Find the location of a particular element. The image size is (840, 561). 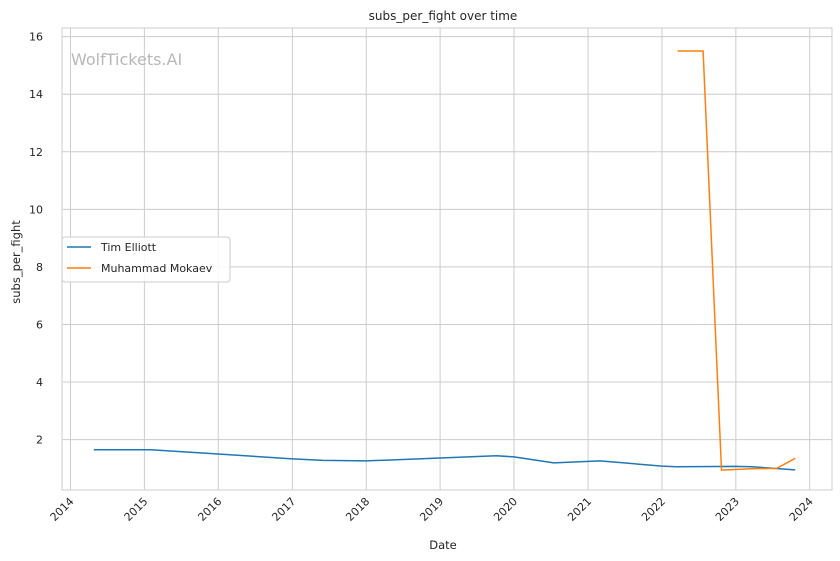

y-tick-label: 6 is located at coordinates (39, 324).